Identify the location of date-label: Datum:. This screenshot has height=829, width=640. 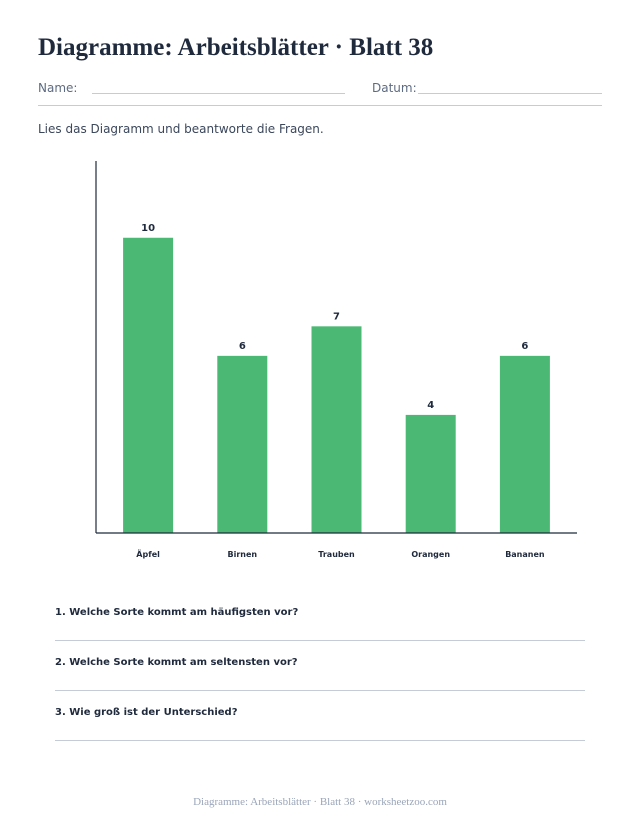
(394, 88).